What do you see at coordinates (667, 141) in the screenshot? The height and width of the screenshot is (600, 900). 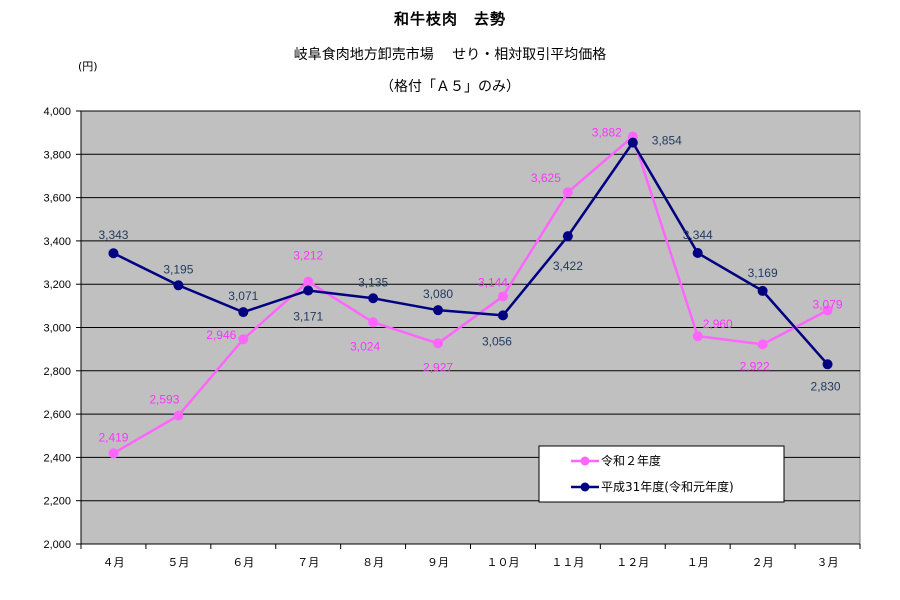 I see `data-label: 3,854` at bounding box center [667, 141].